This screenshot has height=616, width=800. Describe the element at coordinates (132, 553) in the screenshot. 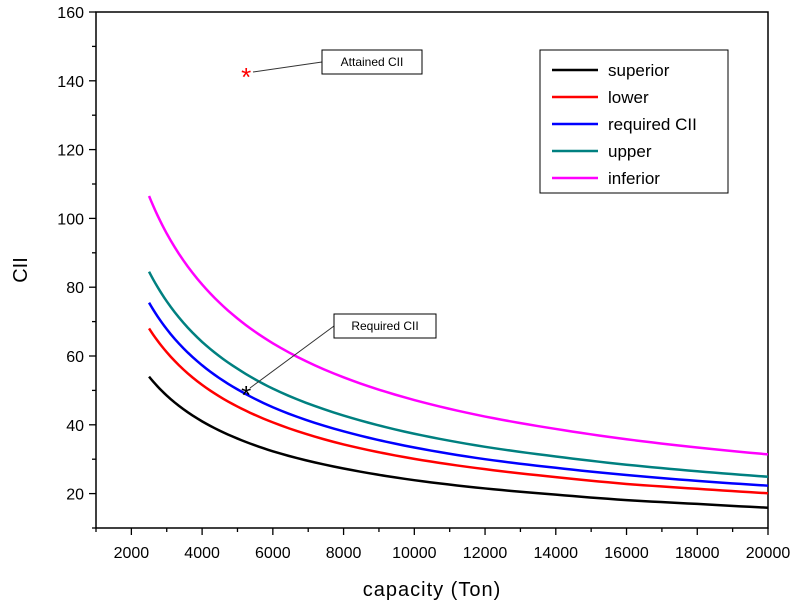

I see `x-tick-label: 2000` at that location.